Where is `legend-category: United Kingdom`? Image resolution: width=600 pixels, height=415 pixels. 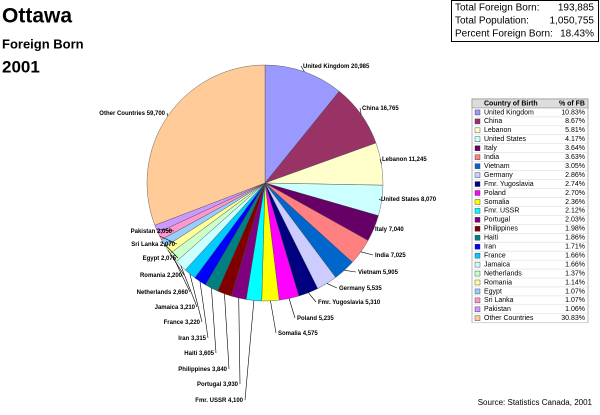
legend-category: United Kingdom is located at coordinates (509, 112).